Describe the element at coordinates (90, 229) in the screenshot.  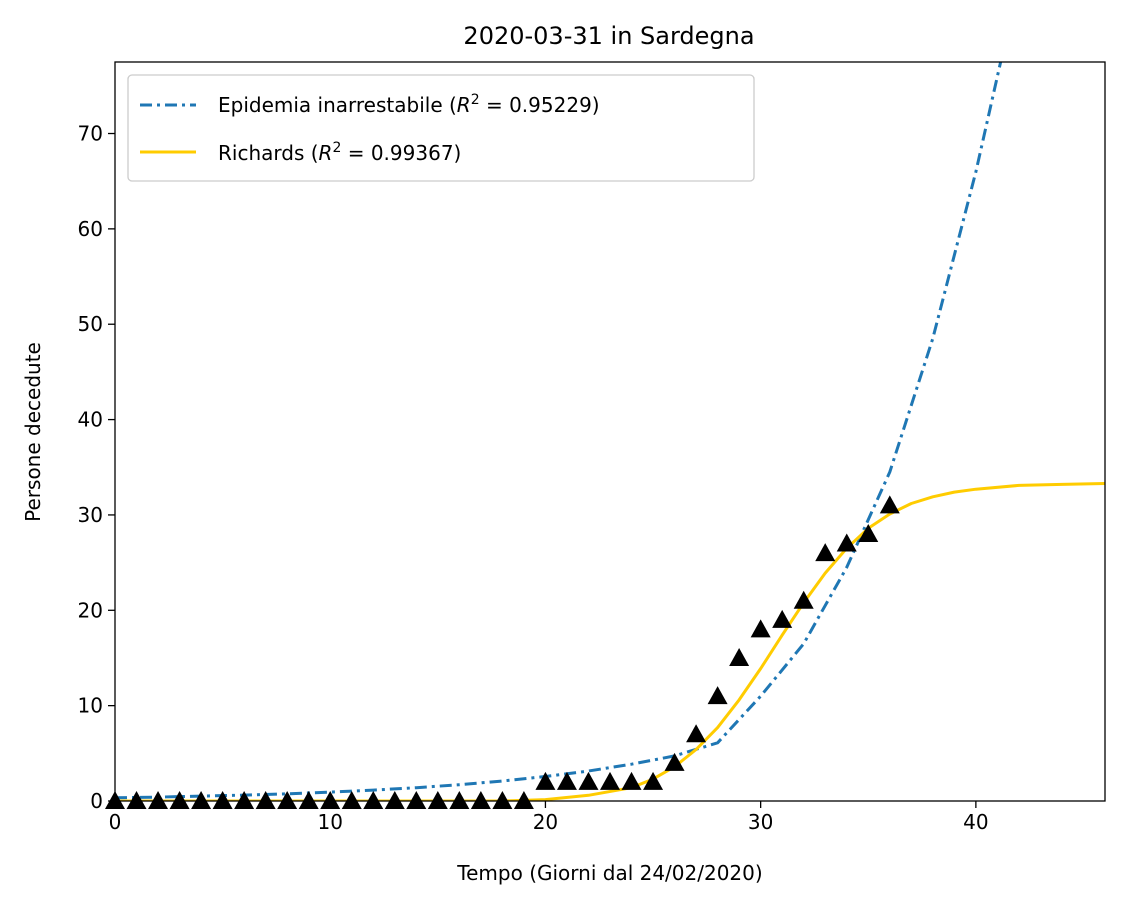
I see `y-tick-label: 60` at that location.